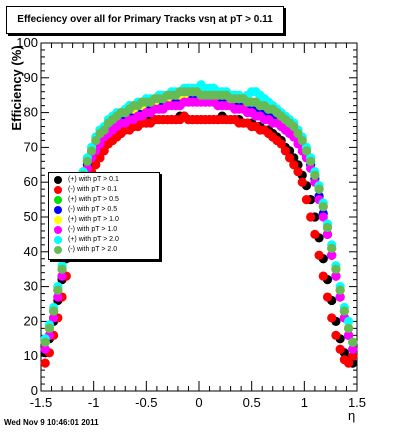  I want to click on legend-entry: (-) with pT > 1.0, so click(104, 230).